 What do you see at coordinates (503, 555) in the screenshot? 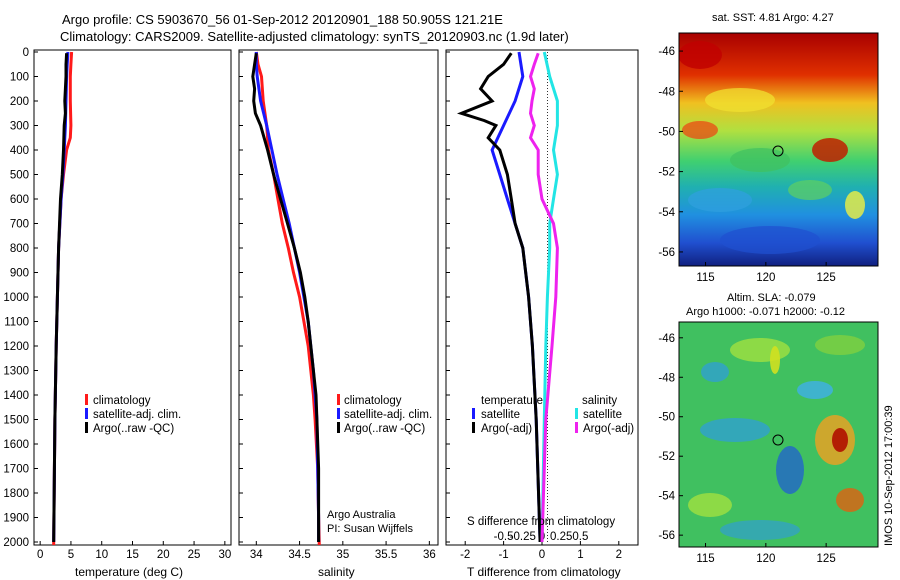
I see `x-tick-label: -1` at bounding box center [503, 555].